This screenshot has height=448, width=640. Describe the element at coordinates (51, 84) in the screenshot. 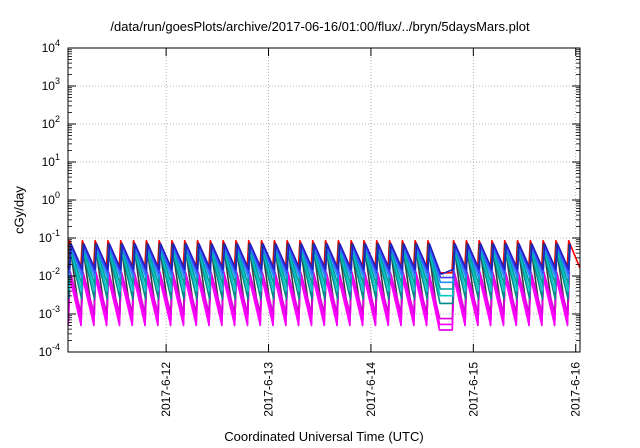

I see `y-tick-label: 10³` at that location.